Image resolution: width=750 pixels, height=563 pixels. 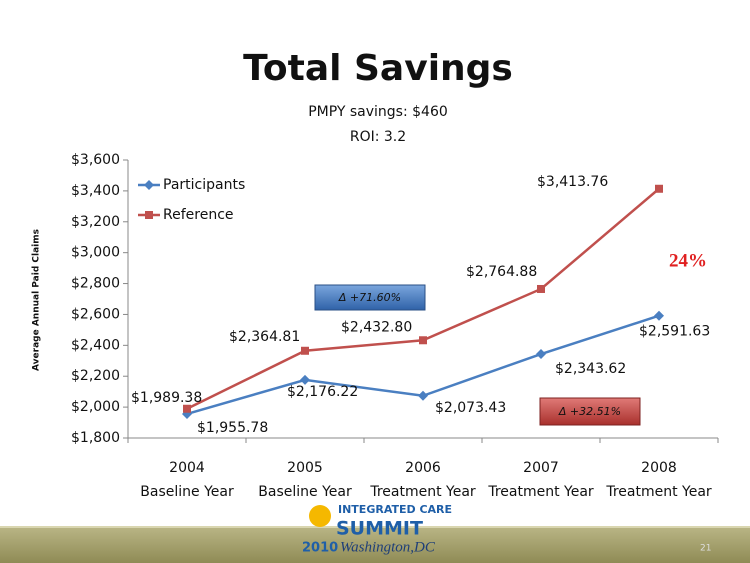 I want to click on y-tick-label: $3,000, so click(x=95, y=253).